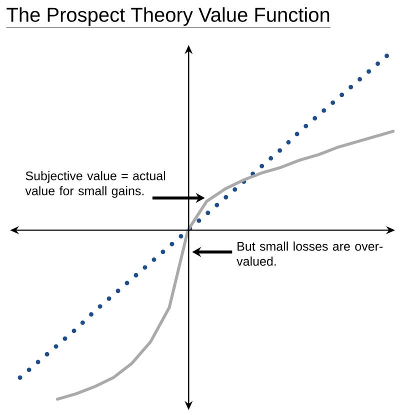 This screenshot has height=415, width=400. What do you see at coordinates (168, 16) in the screenshot?
I see `chart-title: The Prospect Theory Value Function` at bounding box center [168, 16].